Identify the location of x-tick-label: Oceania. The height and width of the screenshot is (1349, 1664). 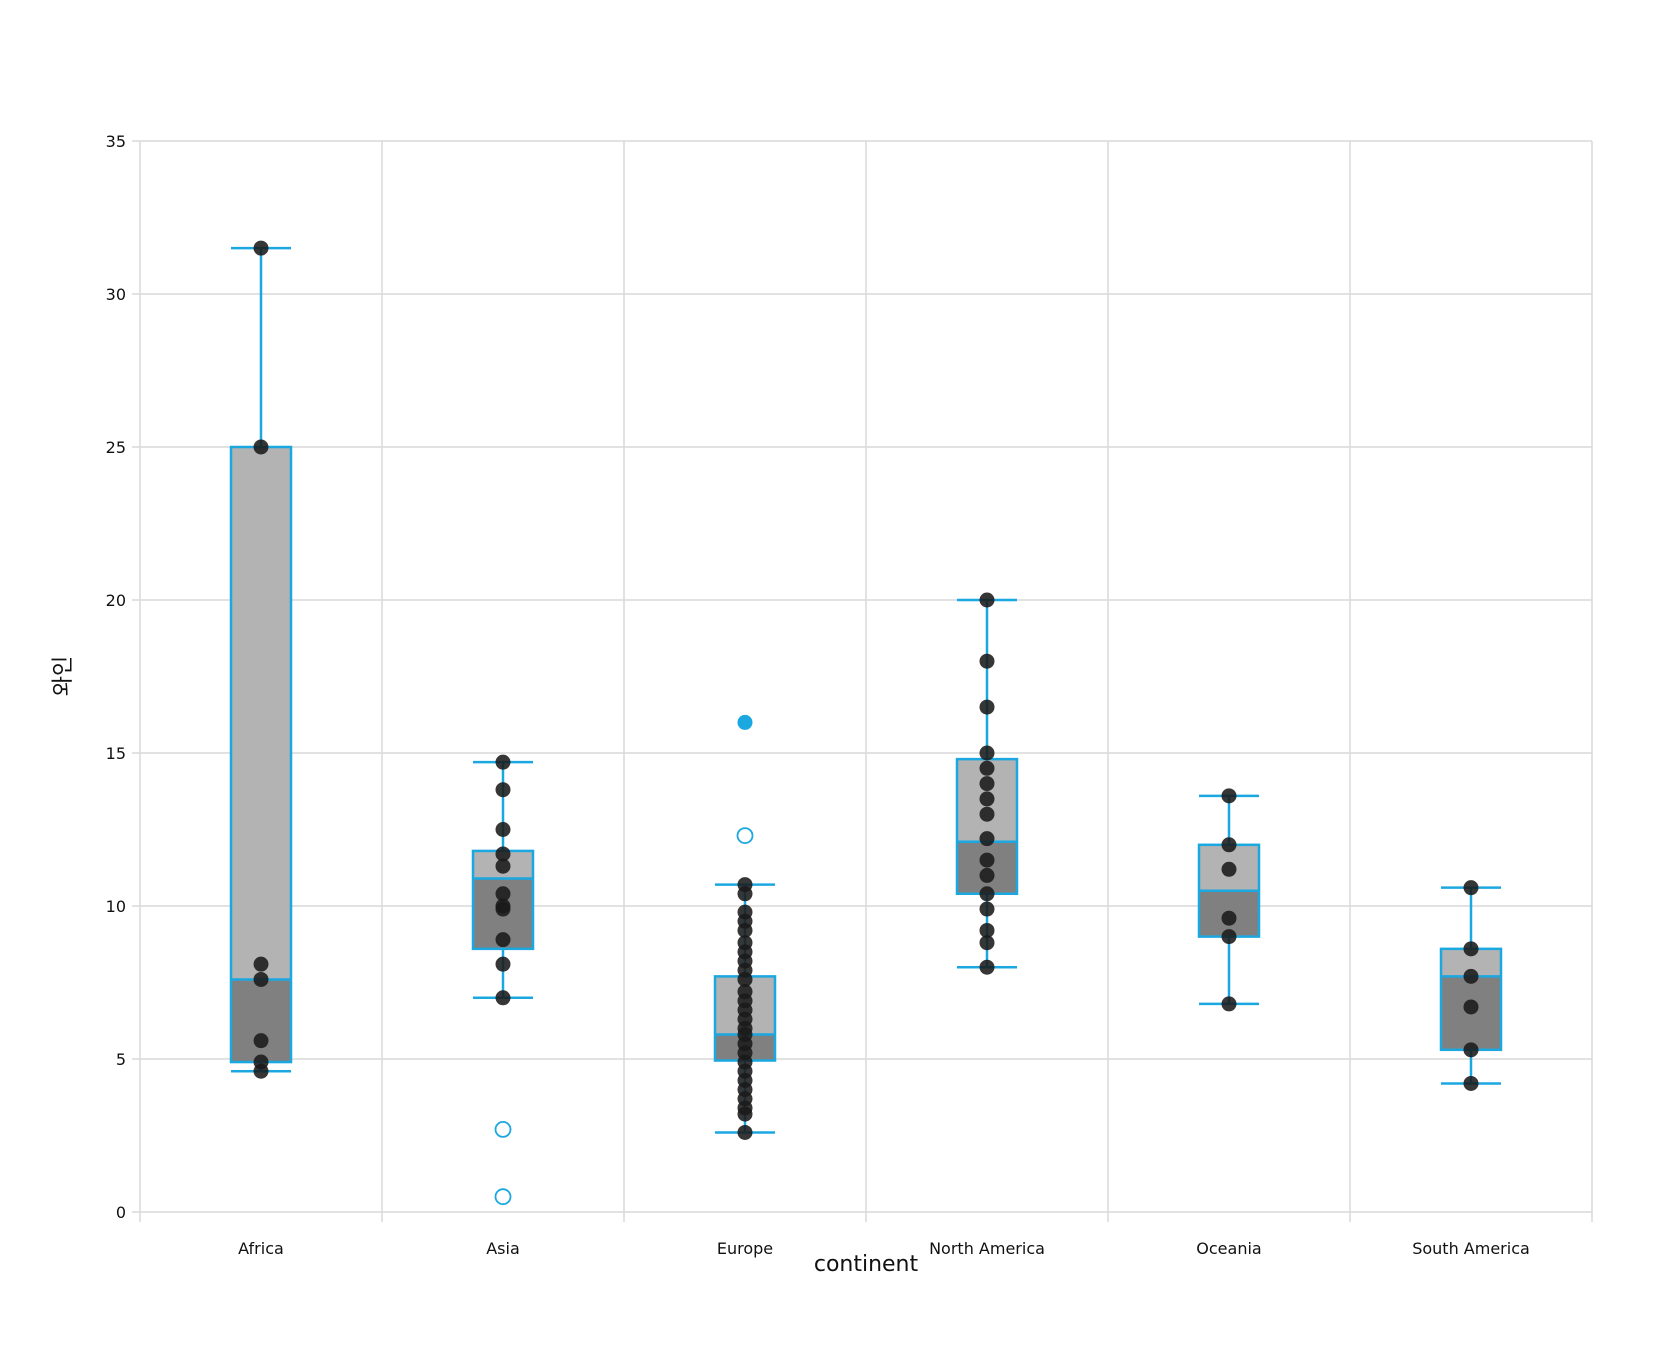
(1228, 1248).